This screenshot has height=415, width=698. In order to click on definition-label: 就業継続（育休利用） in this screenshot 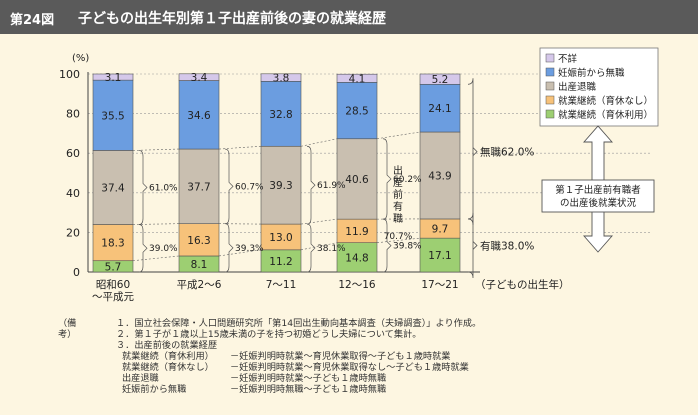, I will do `click(168, 356)`.